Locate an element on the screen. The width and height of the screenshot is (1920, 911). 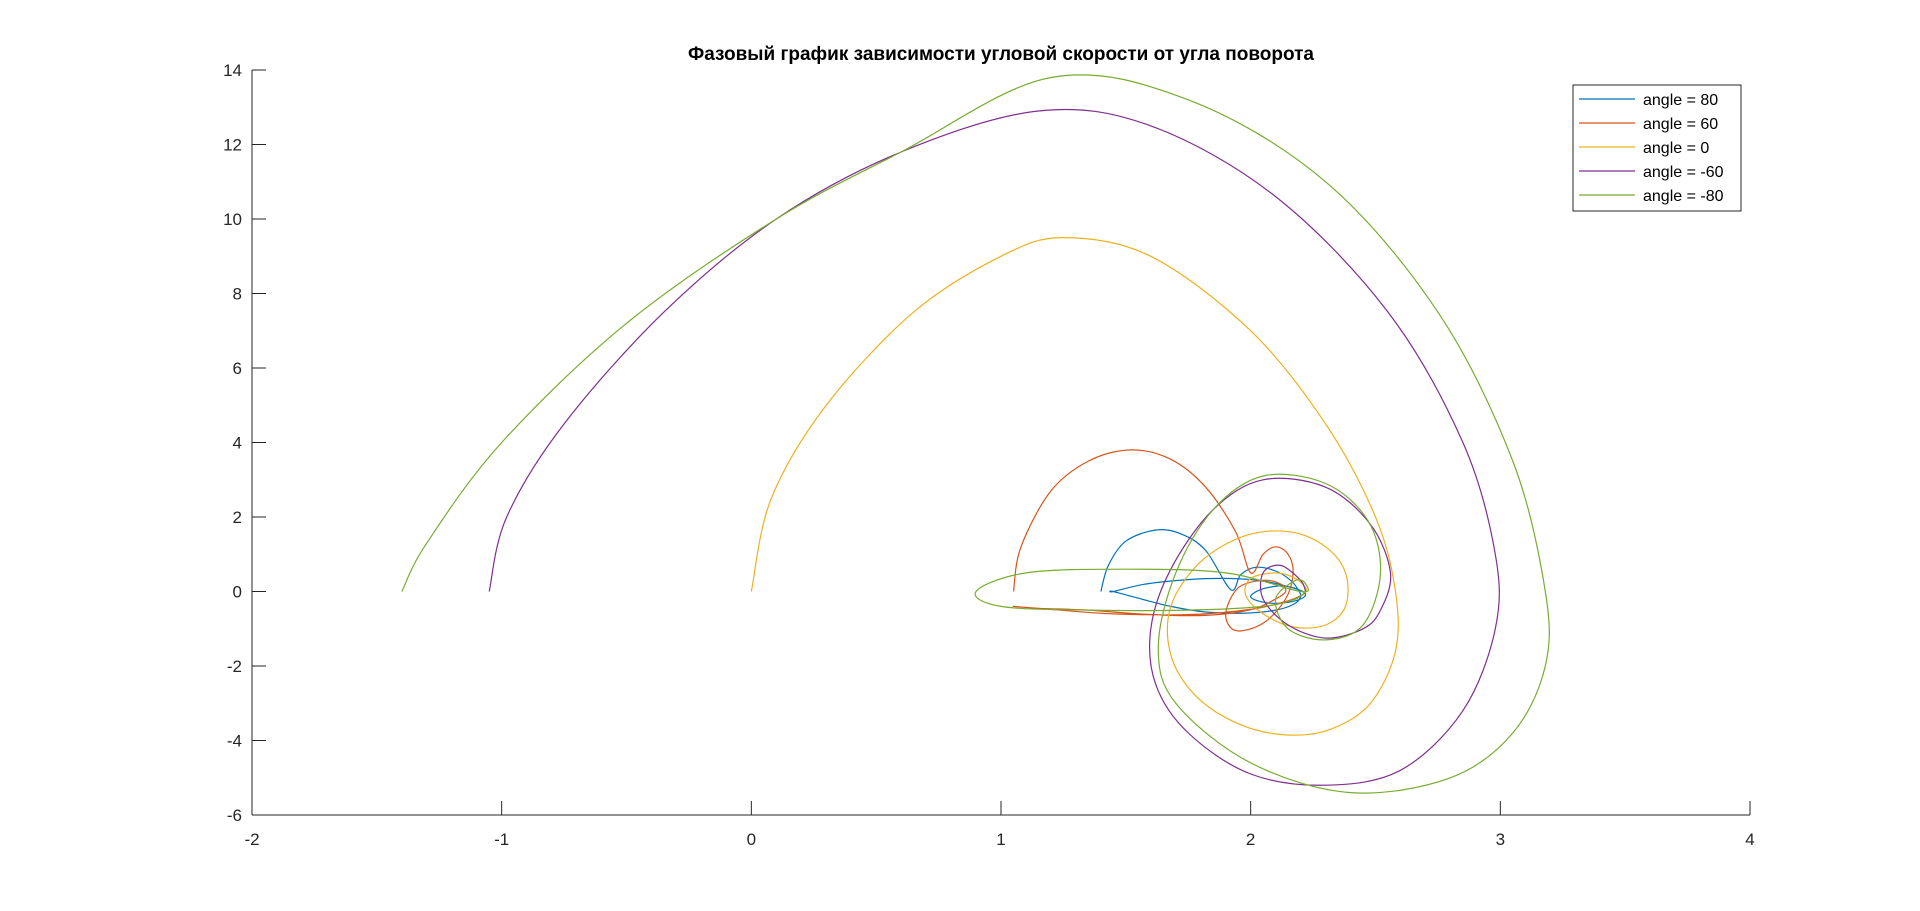
x-tick-label: -2 is located at coordinates (251, 839).